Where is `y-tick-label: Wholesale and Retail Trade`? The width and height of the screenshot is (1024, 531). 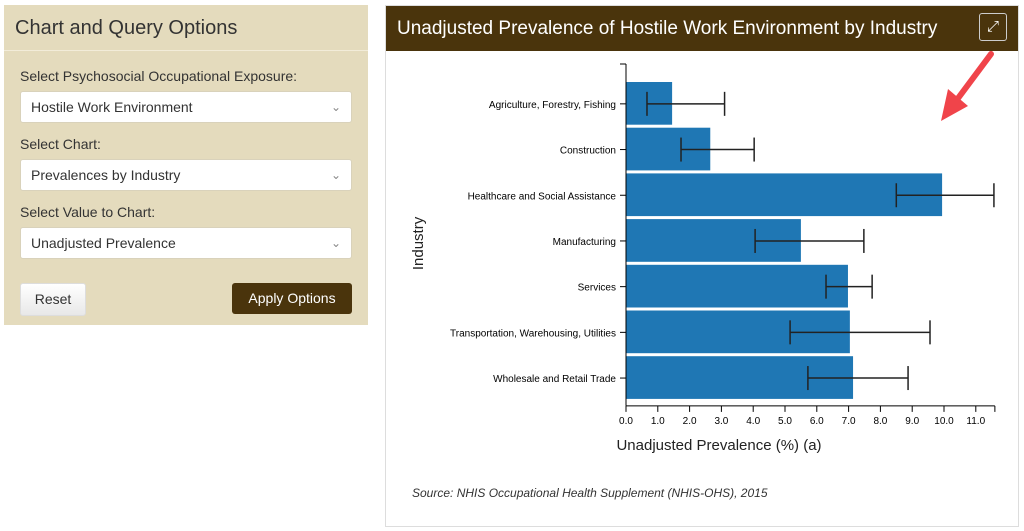
y-tick-label: Wholesale and Retail Trade is located at coordinates (554, 379).